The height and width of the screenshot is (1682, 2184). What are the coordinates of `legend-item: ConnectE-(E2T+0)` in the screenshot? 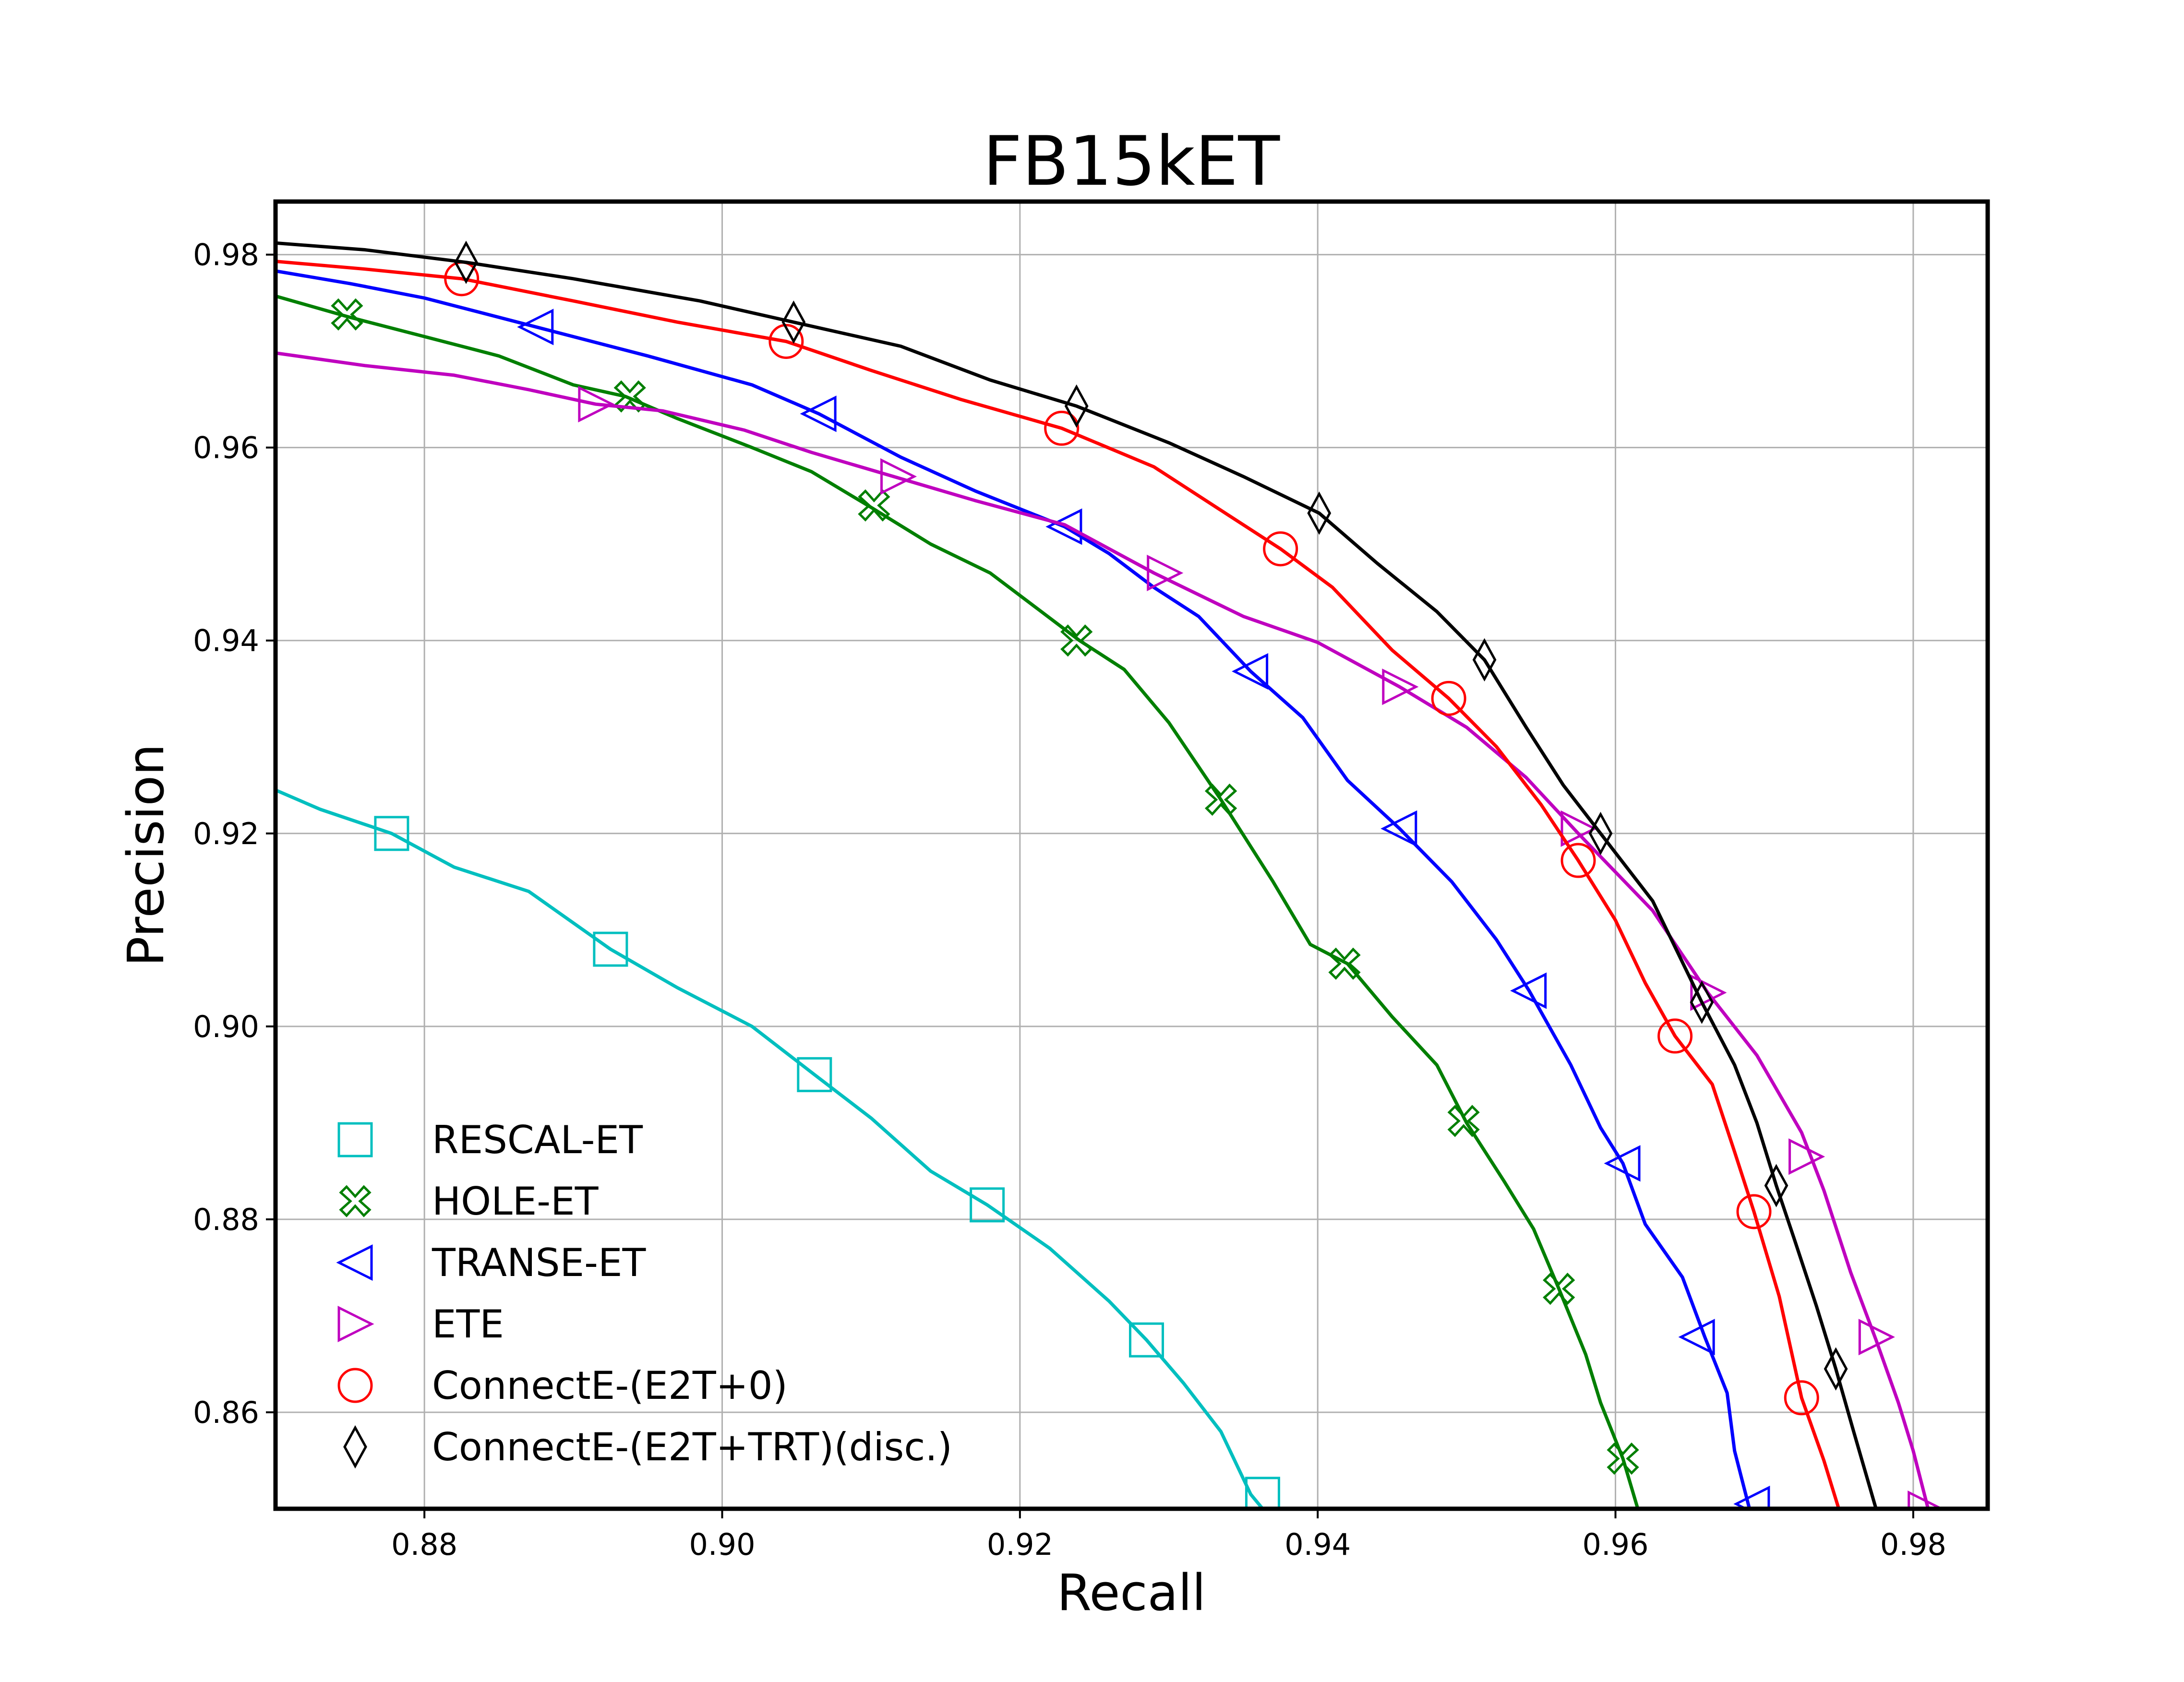 It's located at (562, 1385).